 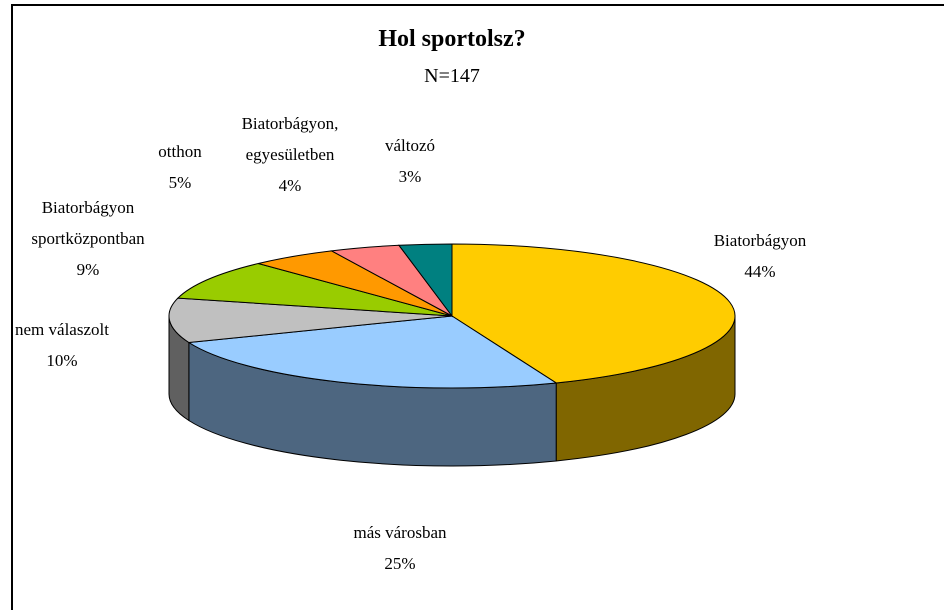 What do you see at coordinates (180, 182) in the screenshot?
I see `value-label: 5%` at bounding box center [180, 182].